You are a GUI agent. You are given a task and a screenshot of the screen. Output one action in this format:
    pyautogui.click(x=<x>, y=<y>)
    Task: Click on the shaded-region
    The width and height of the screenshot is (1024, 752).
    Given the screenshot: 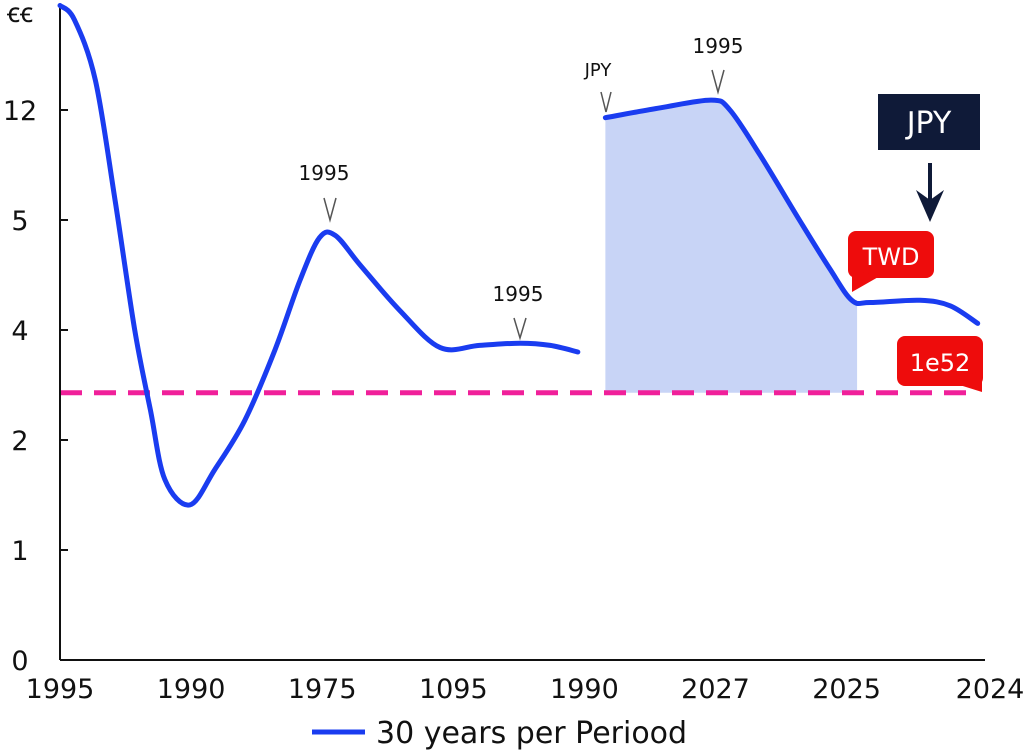 What is the action you would take?
    pyautogui.click(x=731, y=246)
    